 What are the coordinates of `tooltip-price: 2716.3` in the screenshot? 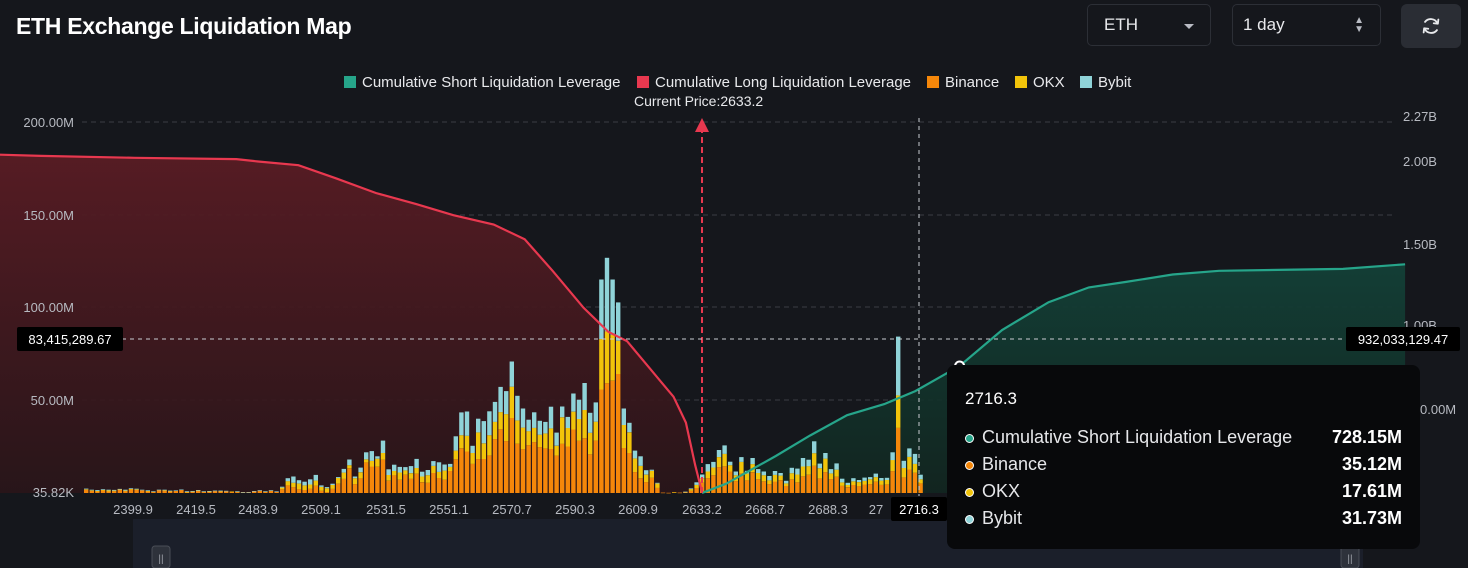 It's located at (991, 398).